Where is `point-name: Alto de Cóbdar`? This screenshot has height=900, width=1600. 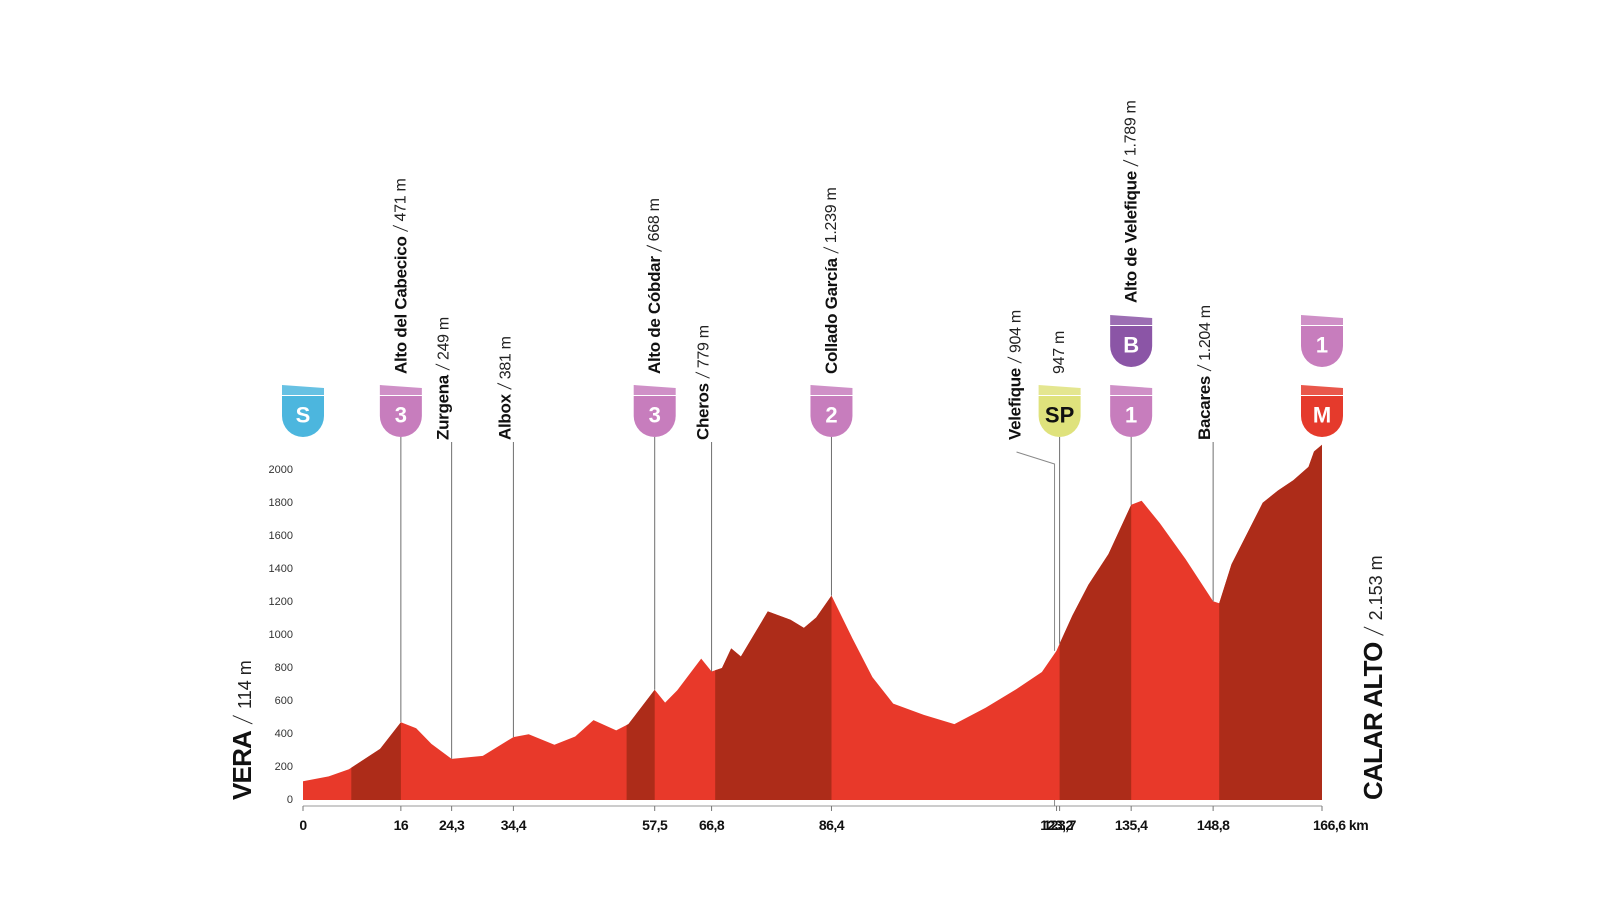 point-name: Alto de Cóbdar is located at coordinates (654, 315).